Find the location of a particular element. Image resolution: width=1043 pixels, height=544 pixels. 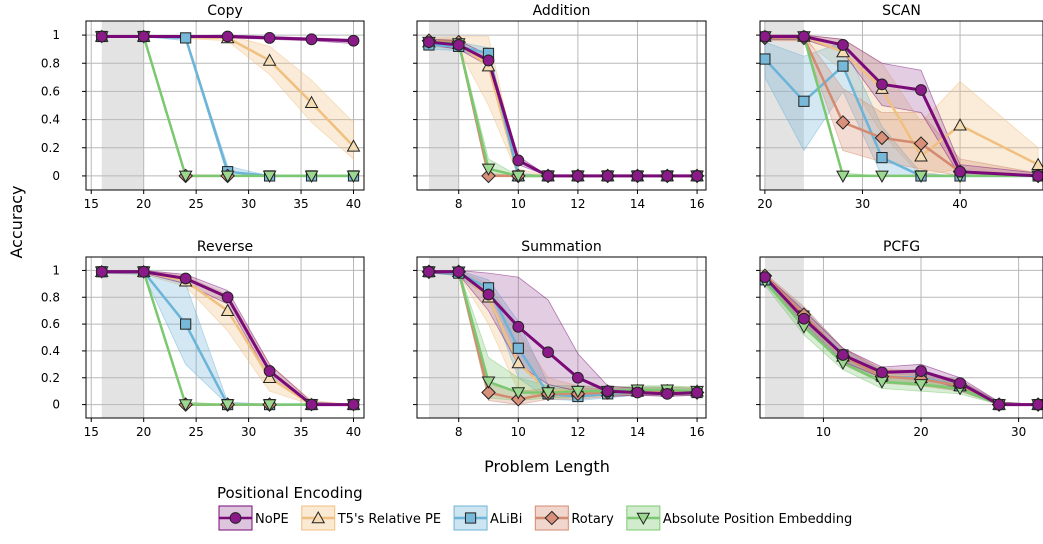

y-tick-label: 0.2 is located at coordinates (50, 148).